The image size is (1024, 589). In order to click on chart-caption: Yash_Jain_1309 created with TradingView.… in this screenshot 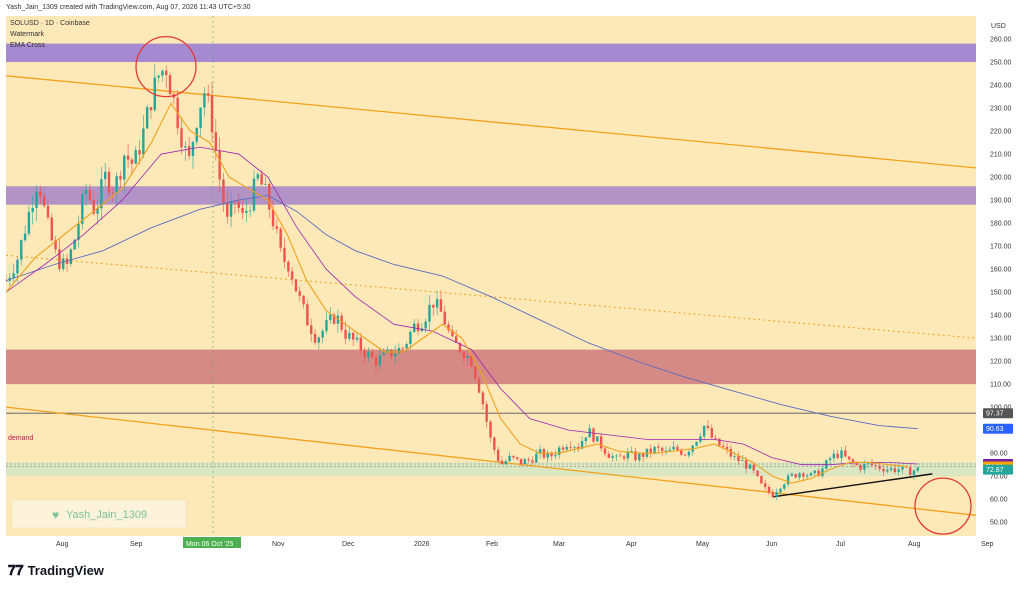, I will do `click(128, 7)`.